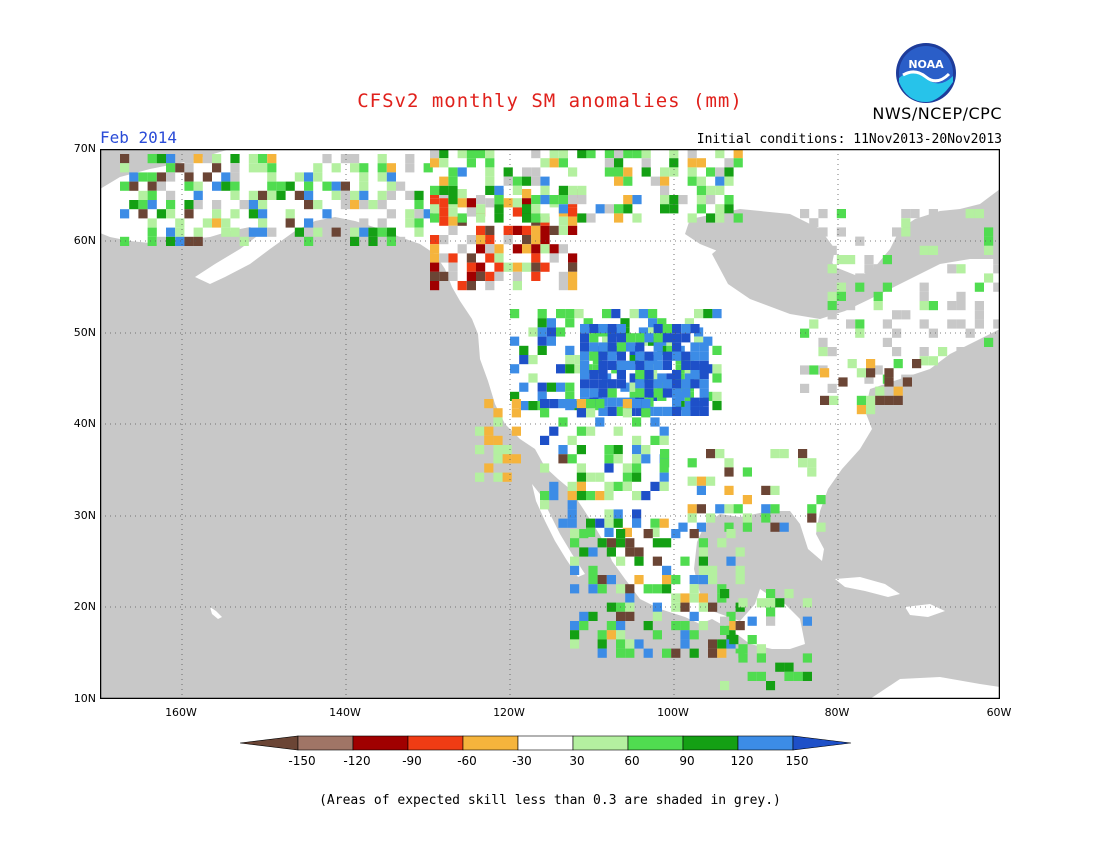 This screenshot has width=1100, height=850. I want to click on map-title: CFSv2 monthly SM anomalies (mm), so click(550, 101).